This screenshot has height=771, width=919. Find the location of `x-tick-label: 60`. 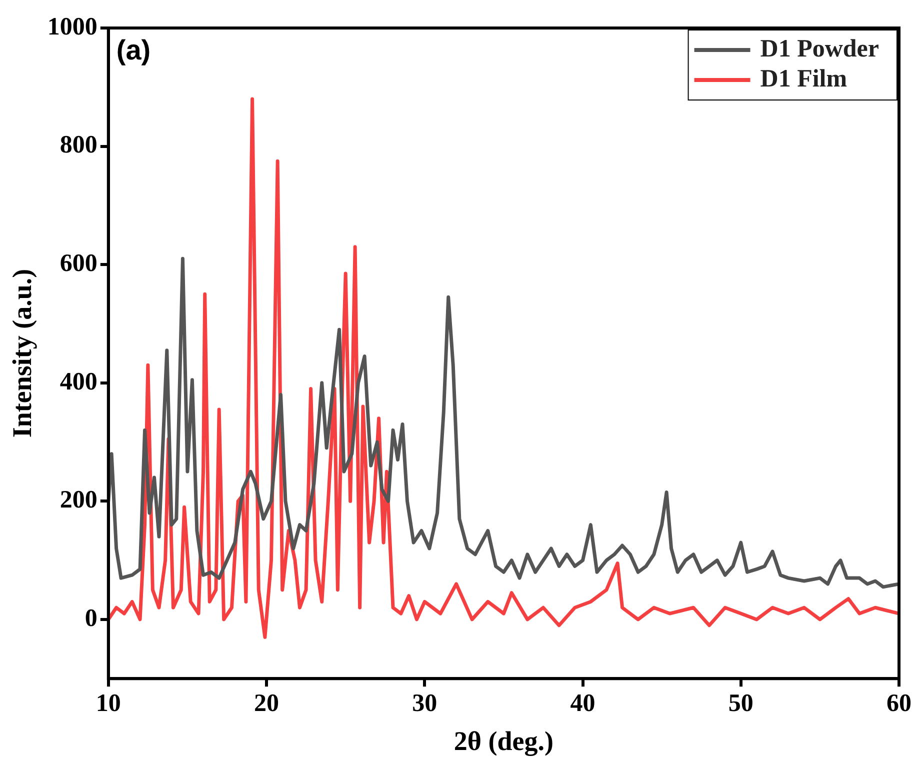

x-tick-label: 60 is located at coordinates (899, 704).